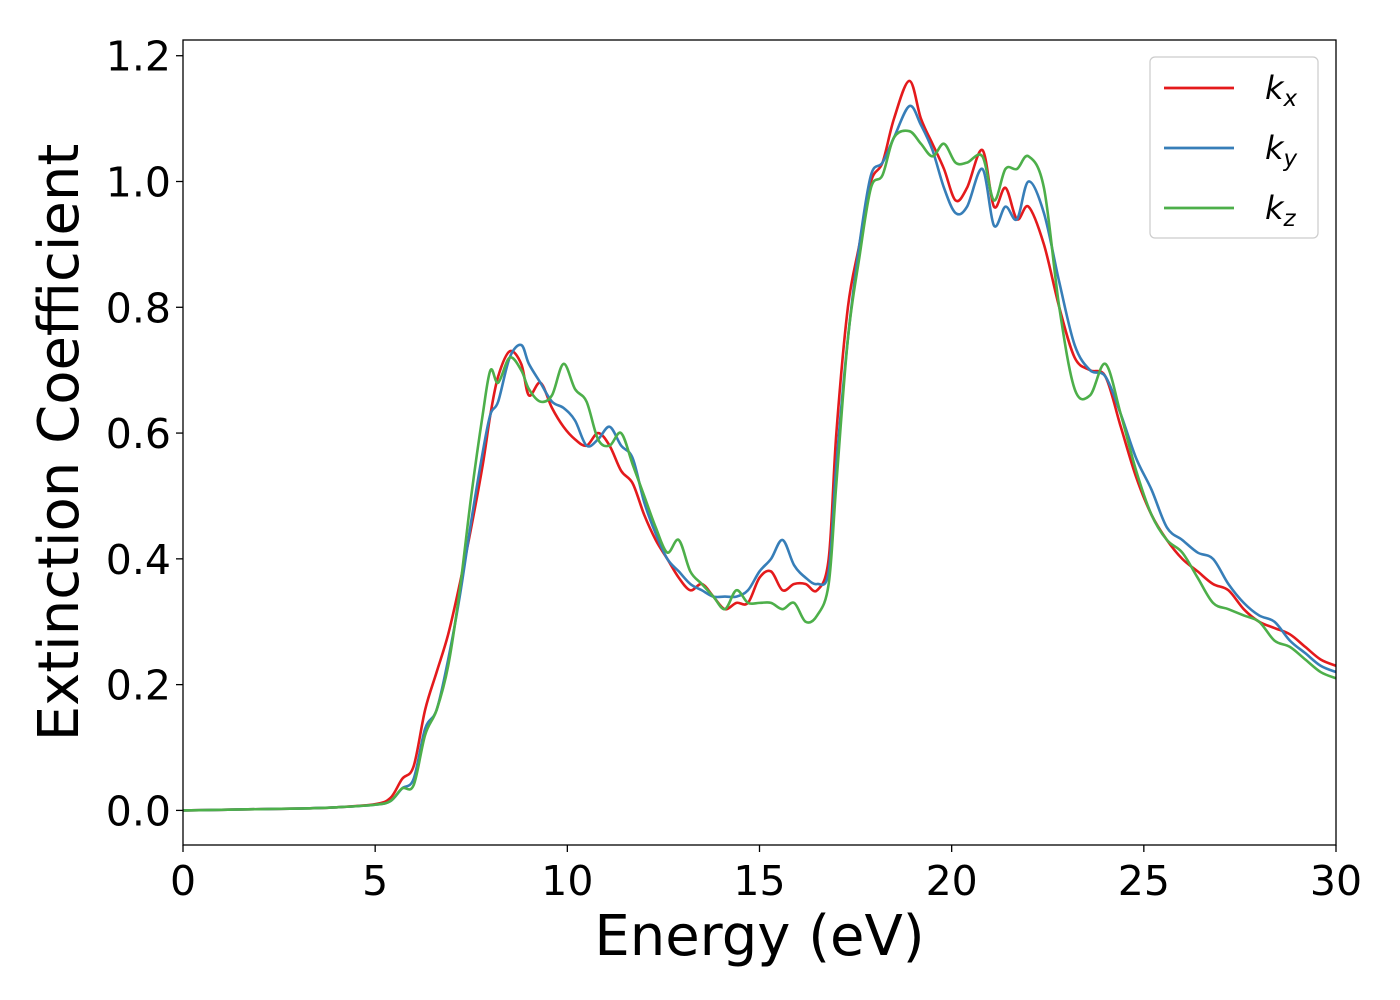 Image resolution: width=1400 pixels, height=1000 pixels. What do you see at coordinates (375, 881) in the screenshot?
I see `x-tick-label: 5` at bounding box center [375, 881].